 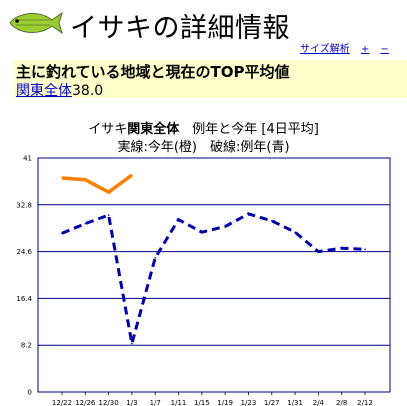 I want to click on y-tick-label: 8.2, so click(x=26, y=346).